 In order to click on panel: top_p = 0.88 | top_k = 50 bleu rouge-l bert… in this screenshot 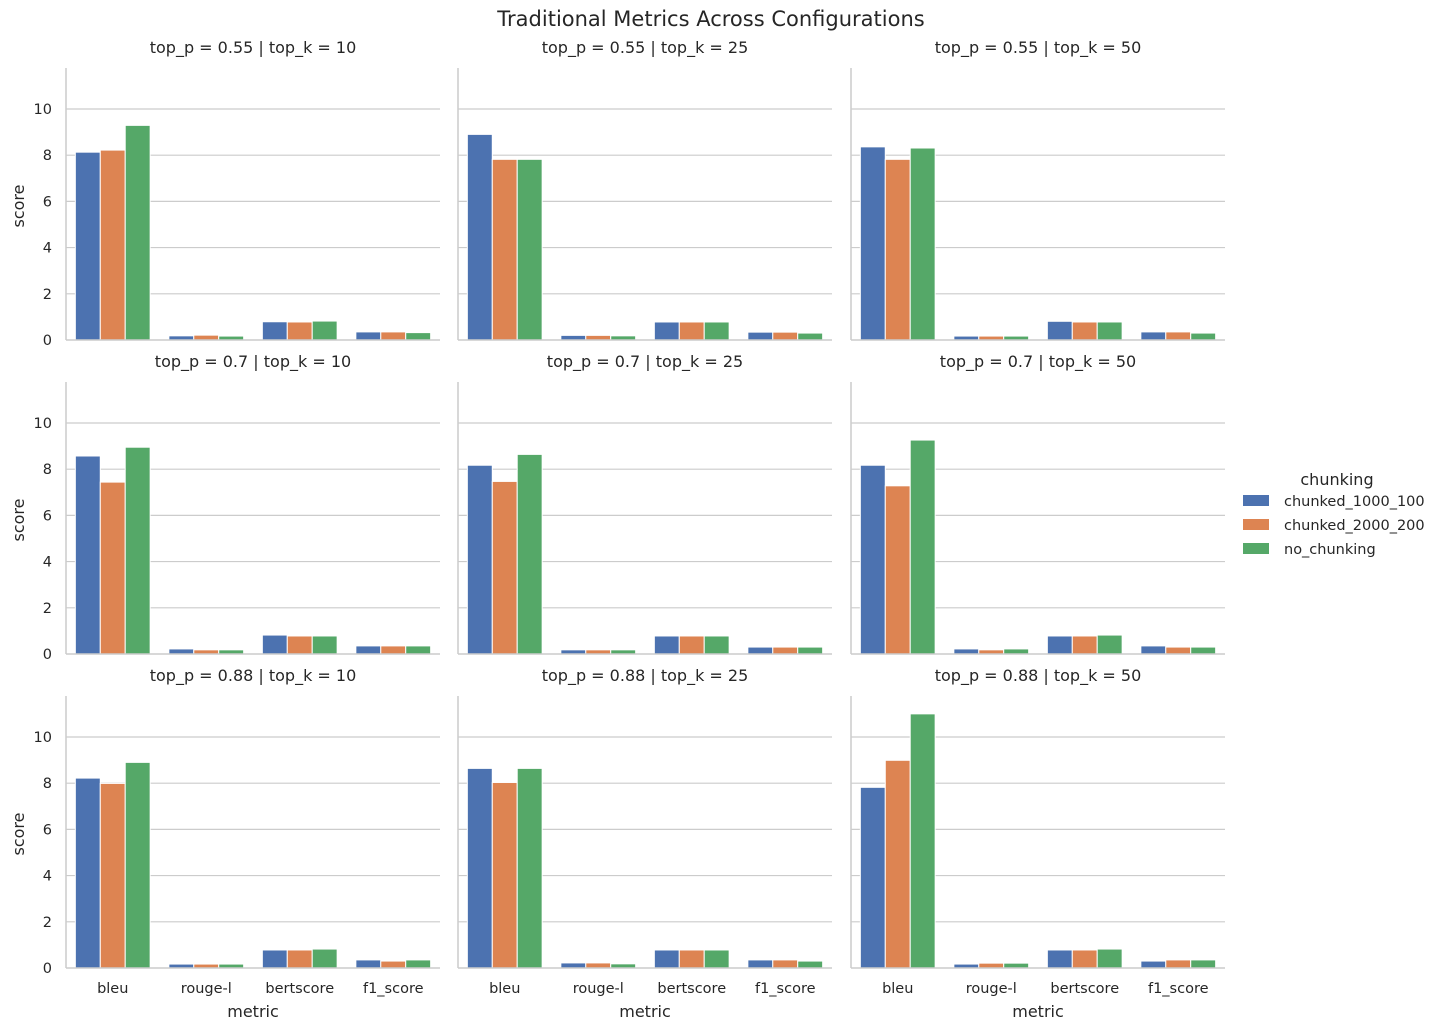, I will do `click(1037, 843)`.